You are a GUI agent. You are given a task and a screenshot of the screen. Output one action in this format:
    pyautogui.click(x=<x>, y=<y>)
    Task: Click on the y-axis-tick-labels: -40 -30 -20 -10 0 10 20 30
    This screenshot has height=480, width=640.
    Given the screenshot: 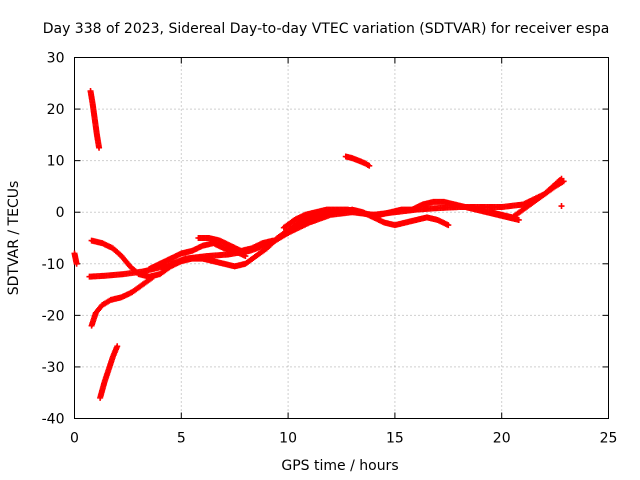 What is the action you would take?
    pyautogui.click(x=53, y=239)
    